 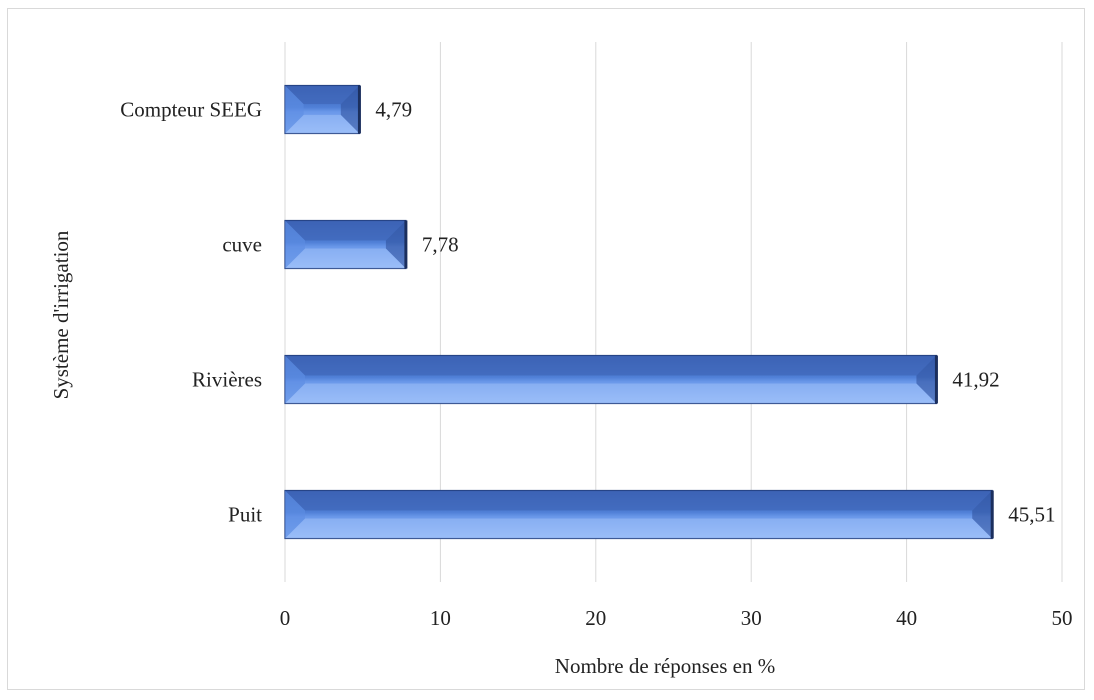 What do you see at coordinates (1062, 618) in the screenshot?
I see `x-tick-label: 50` at bounding box center [1062, 618].